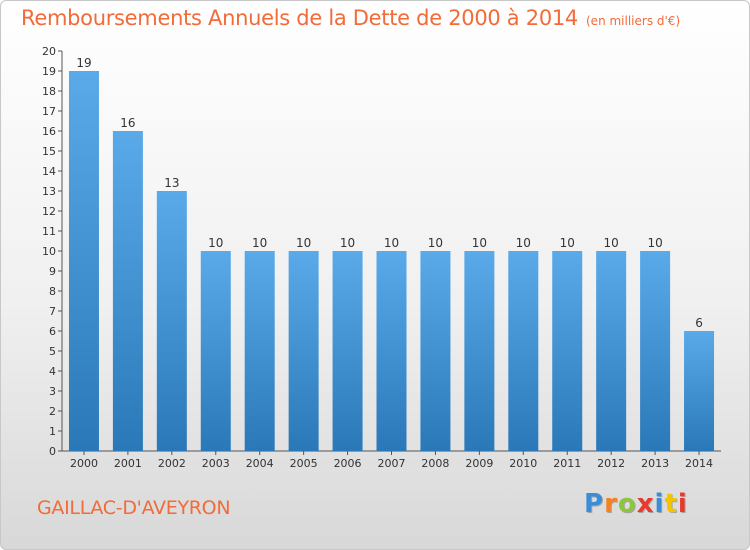 This screenshot has height=550, width=750. Describe the element at coordinates (52, 311) in the screenshot. I see `y-tick-label: 7` at that location.